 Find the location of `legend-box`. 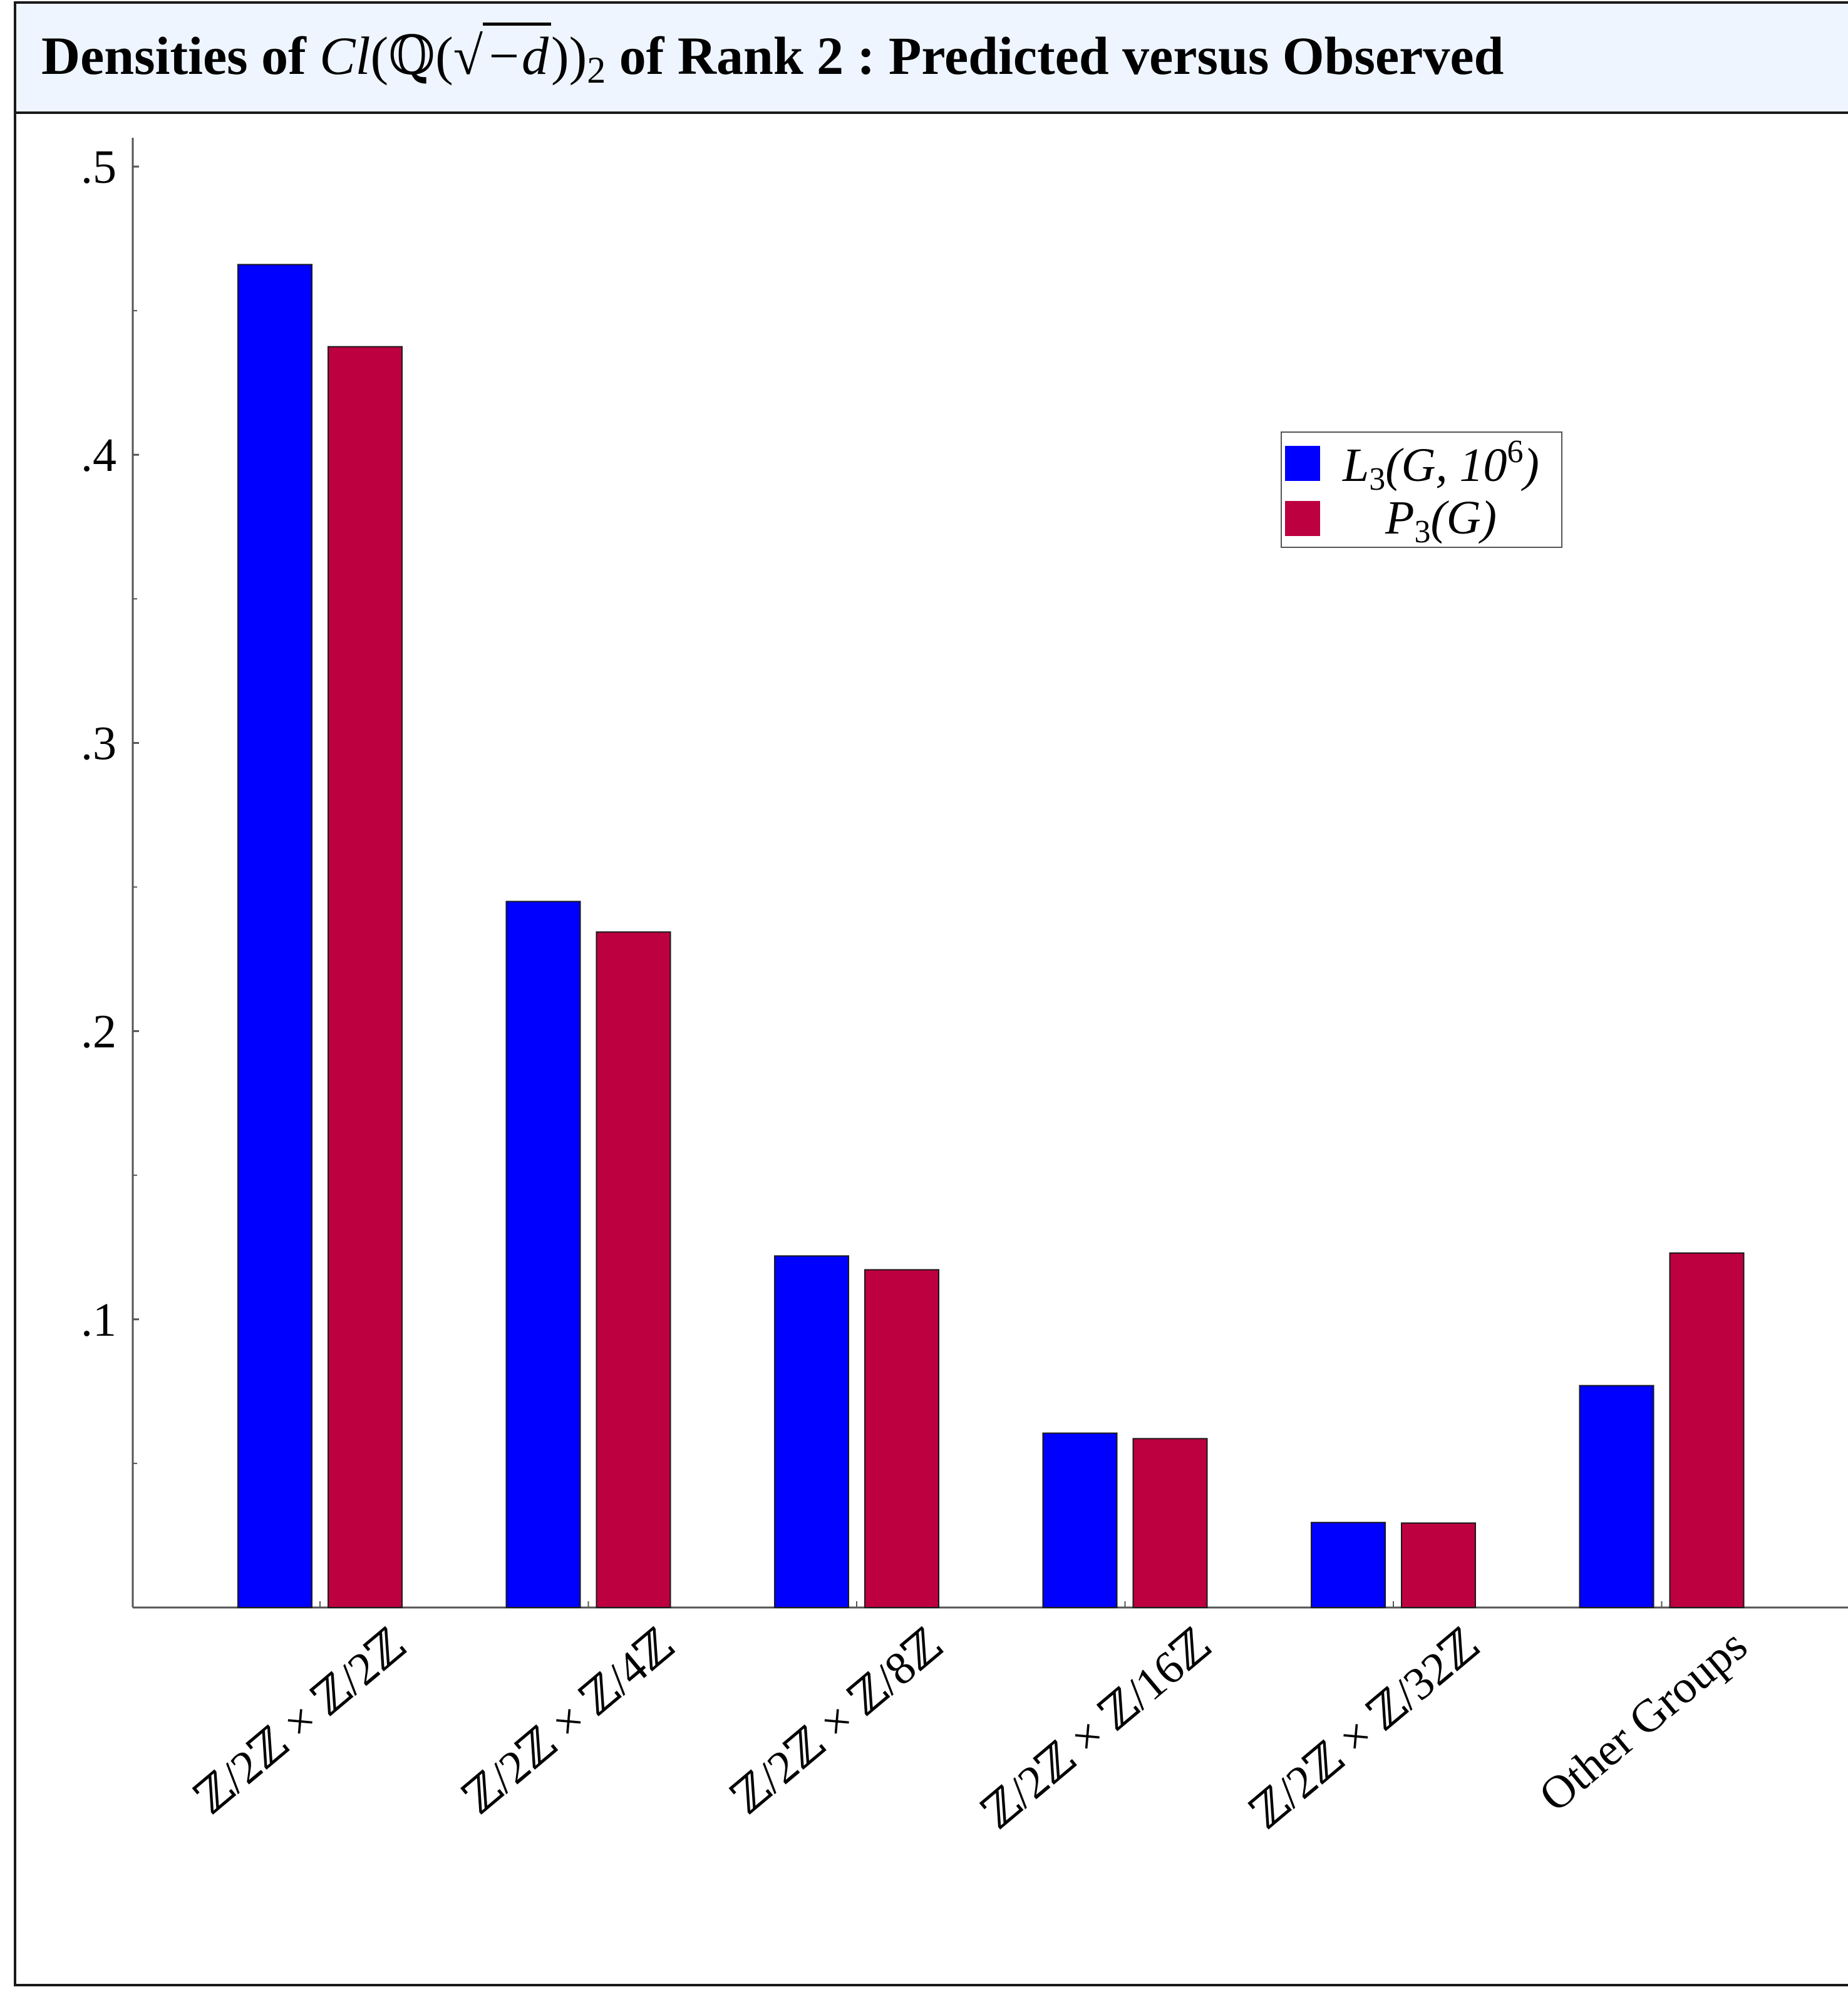

legend-box is located at coordinates (1421, 489).